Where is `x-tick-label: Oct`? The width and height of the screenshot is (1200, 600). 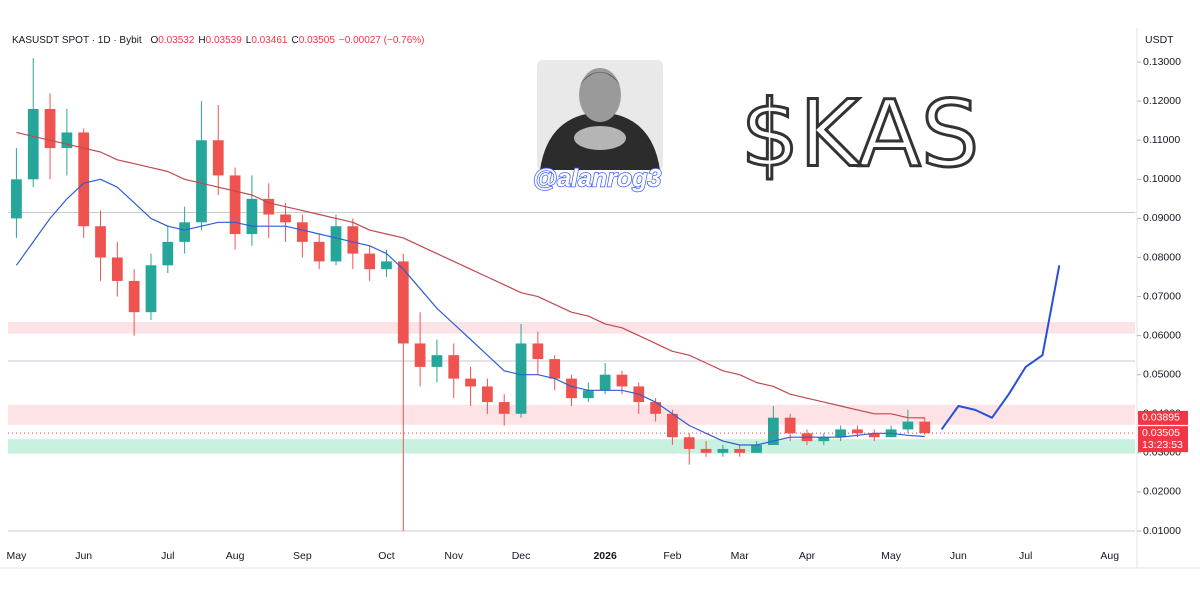
x-tick-label: Oct is located at coordinates (386, 556).